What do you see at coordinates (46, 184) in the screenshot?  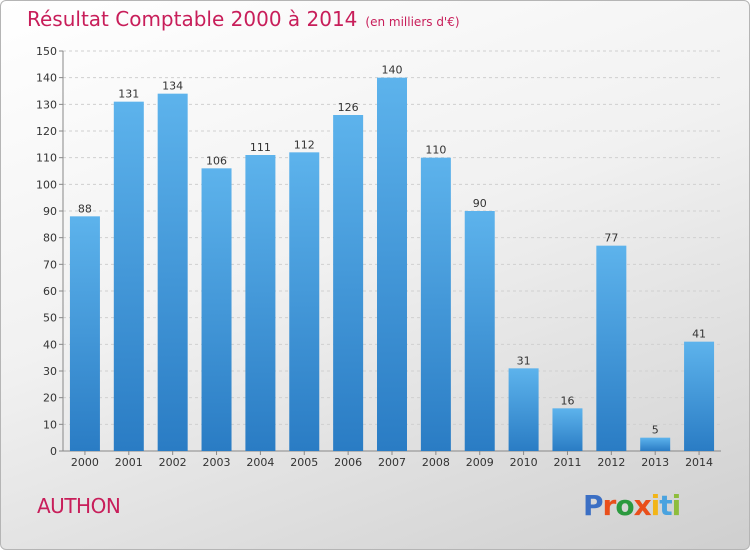 I see `y-tick-label: 100` at bounding box center [46, 184].